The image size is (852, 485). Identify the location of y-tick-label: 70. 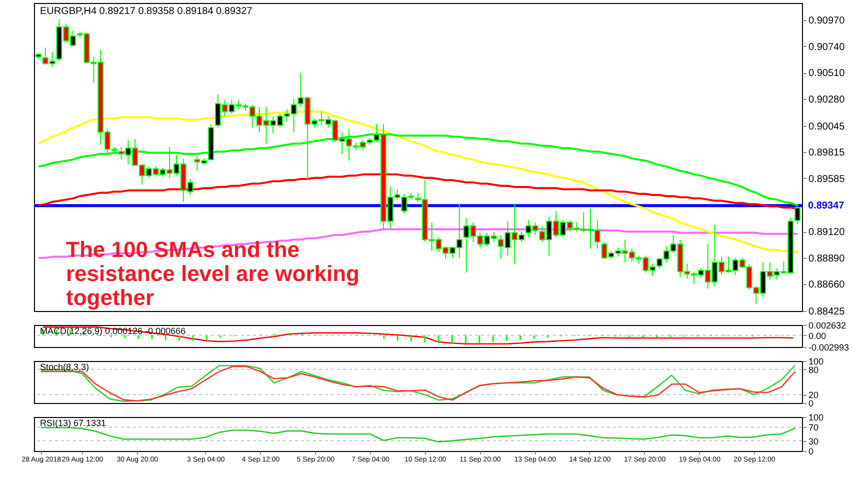
(813, 427).